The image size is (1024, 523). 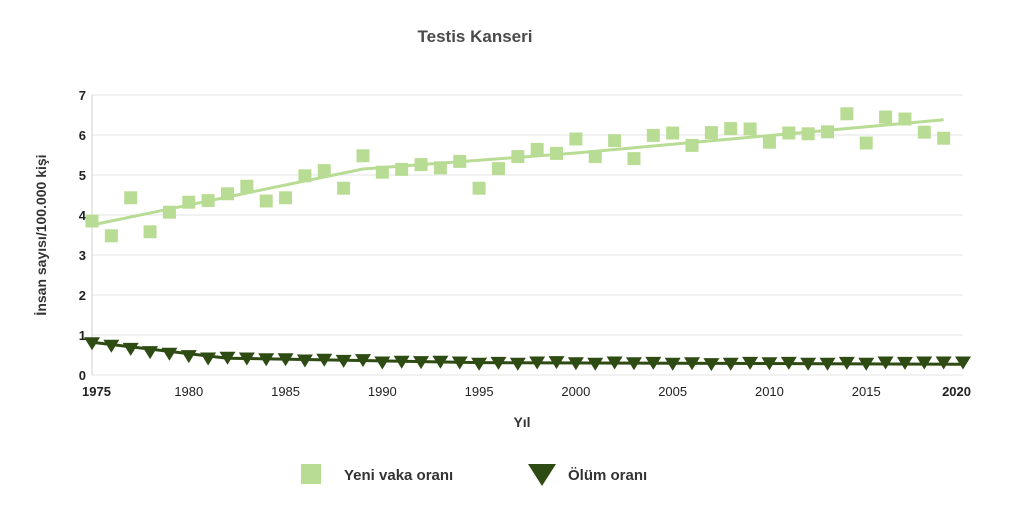 I want to click on legend-label-deaths: Ölüm oranı, so click(x=607, y=475).